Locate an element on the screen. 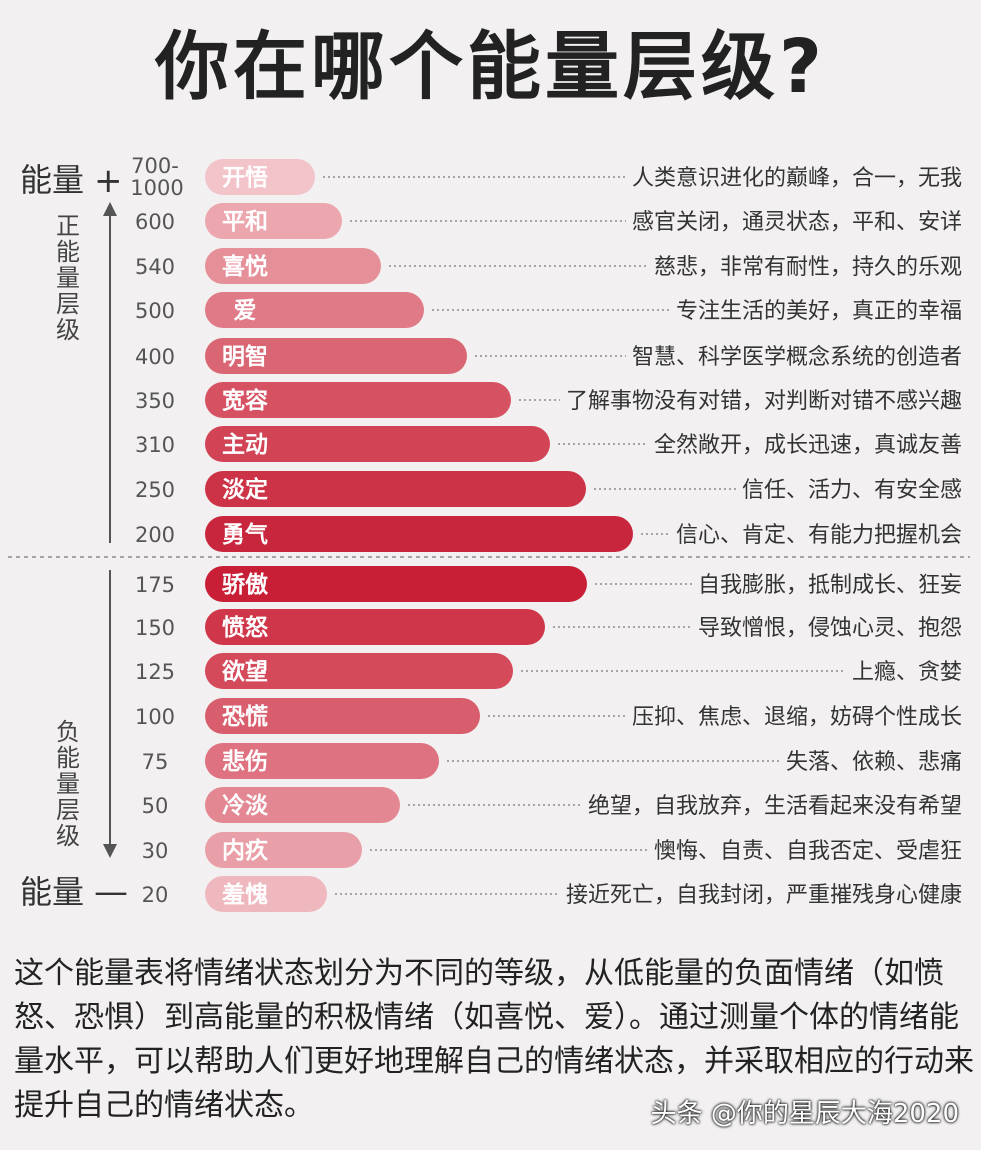 The image size is (981, 1150). bottom-energy-label: 能量 is located at coordinates (52, 892).